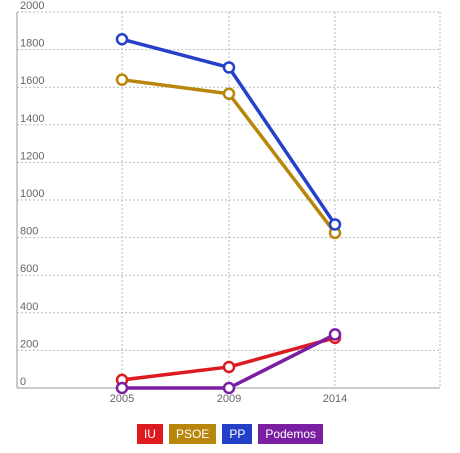  Describe the element at coordinates (335, 399) in the screenshot. I see `x-tick-label: 2014` at that location.